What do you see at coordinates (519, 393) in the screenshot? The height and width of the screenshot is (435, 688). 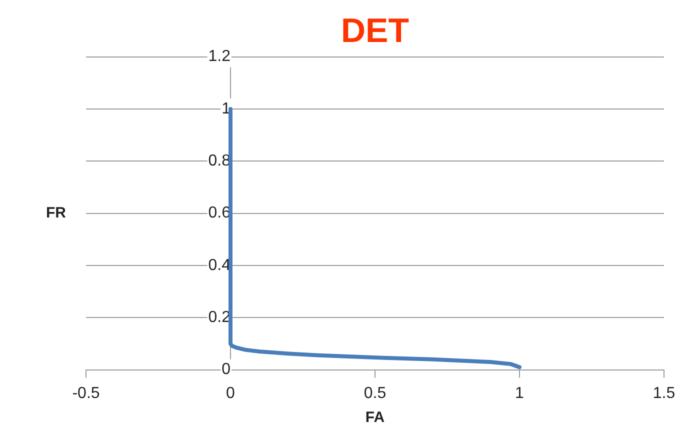 I see `x-tick-label: 1` at bounding box center [519, 393].